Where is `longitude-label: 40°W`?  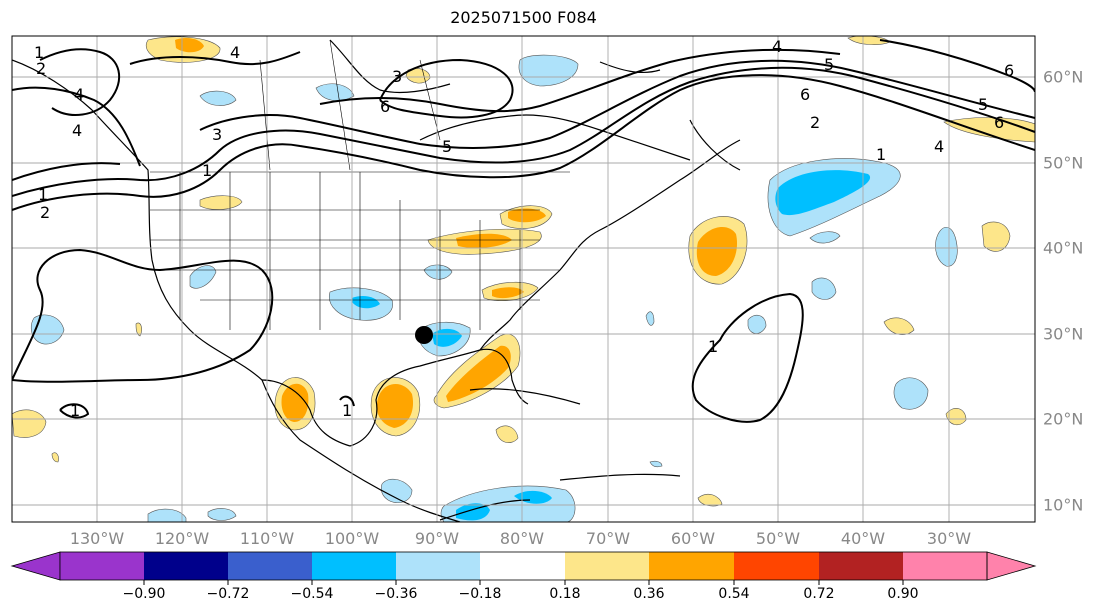
longitude-label: 40°W is located at coordinates (863, 538).